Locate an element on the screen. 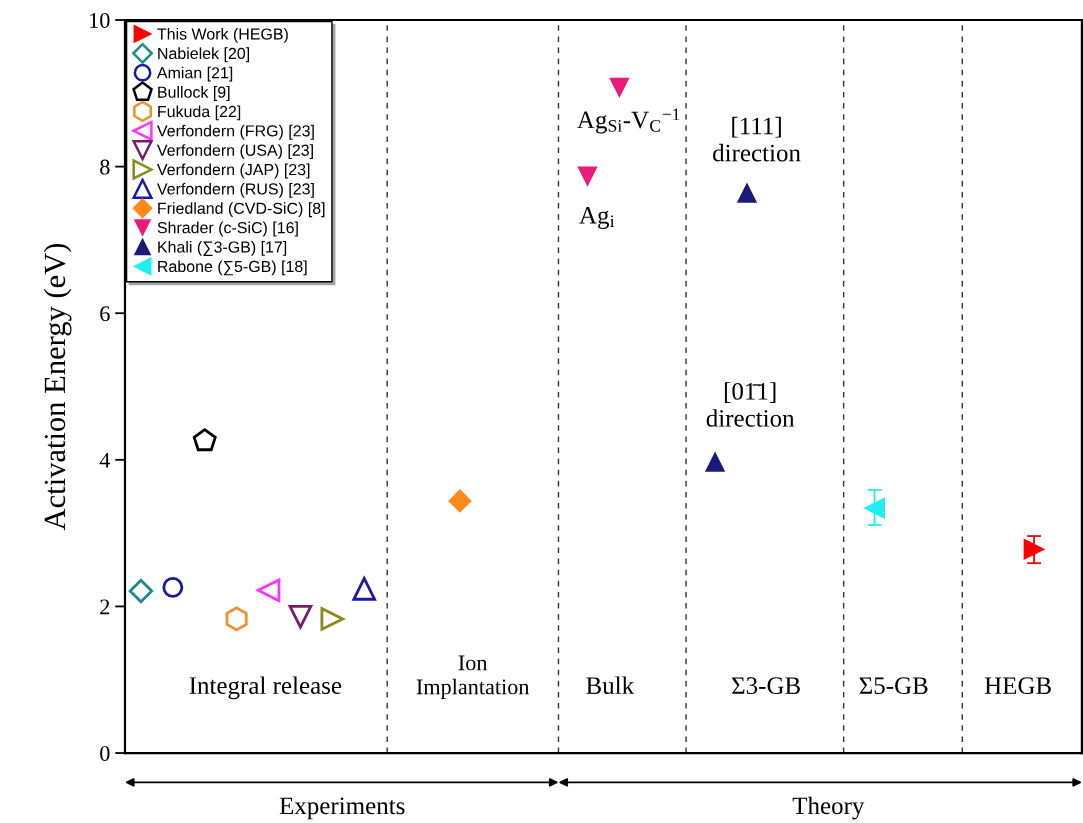  y-tick-label: 10 is located at coordinates (100, 20).